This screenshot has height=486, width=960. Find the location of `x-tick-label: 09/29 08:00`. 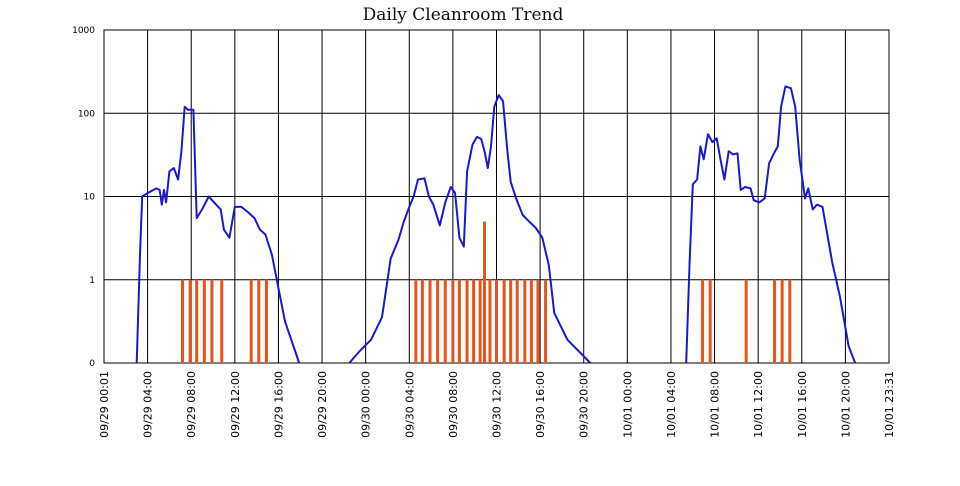

x-tick-label: 09/29 08:00 is located at coordinates (191, 404).